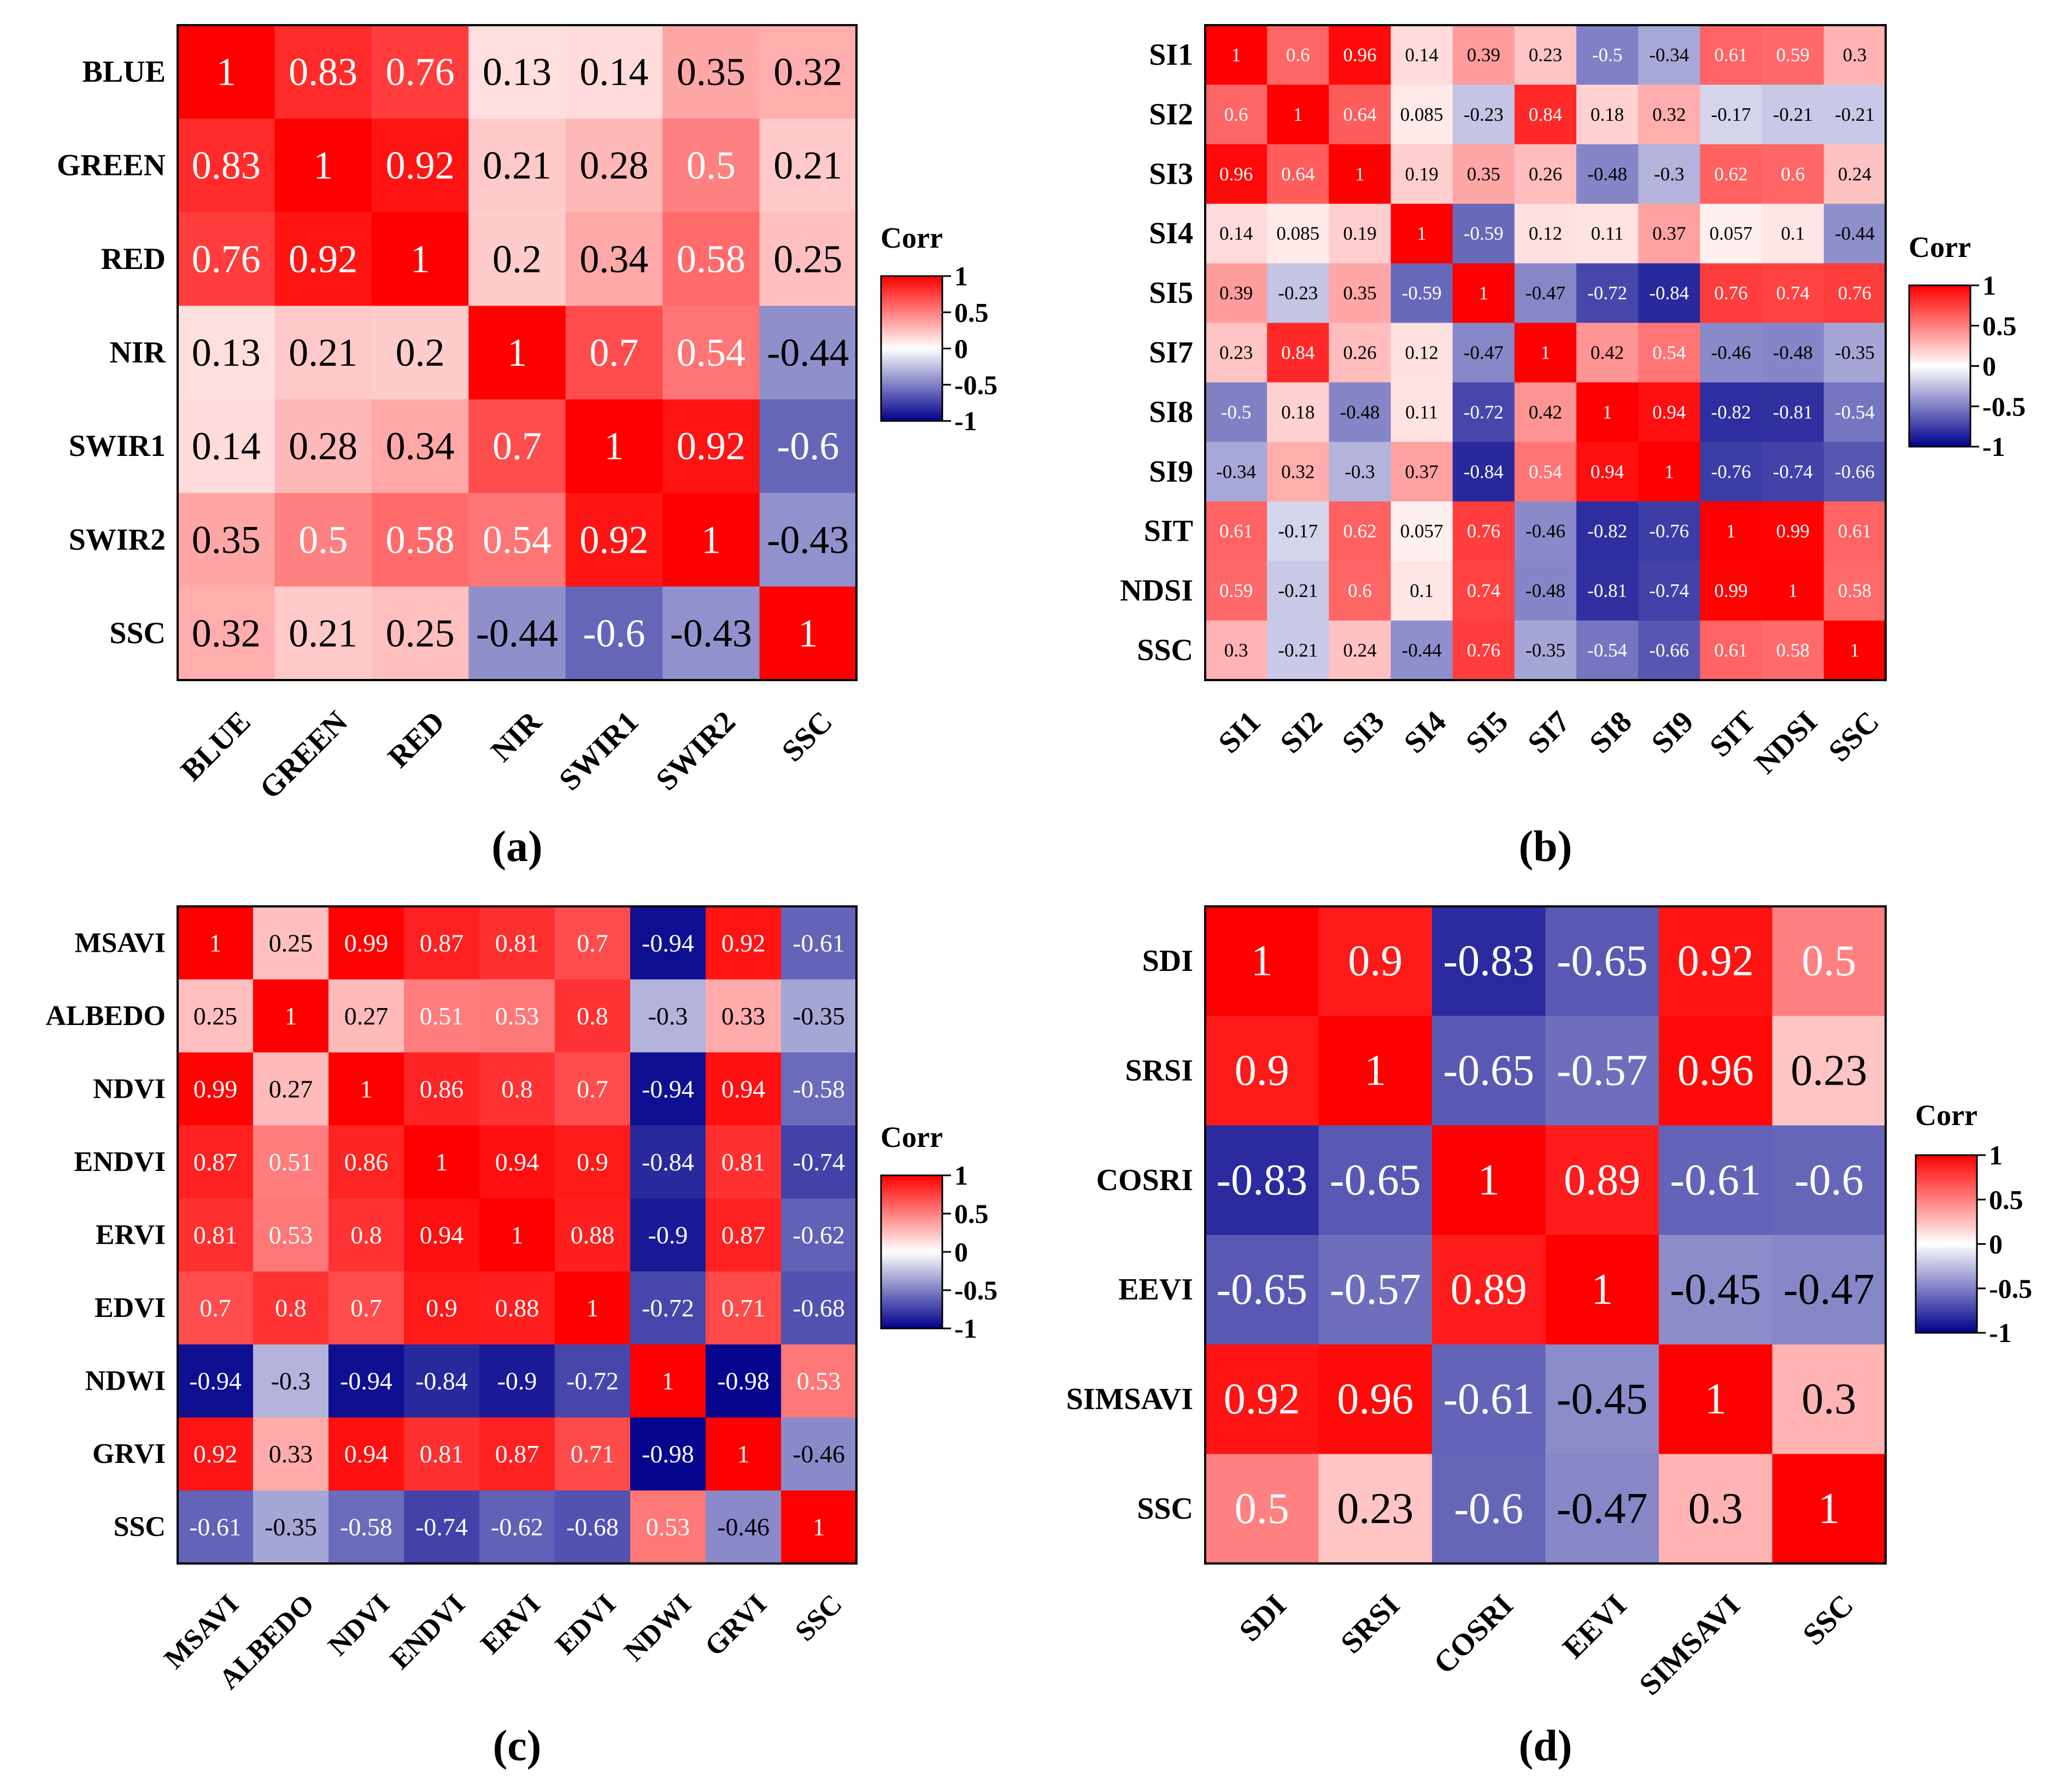  What do you see at coordinates (712, 446) in the screenshot?
I see `cell-value-label: 0.92` at bounding box center [712, 446].